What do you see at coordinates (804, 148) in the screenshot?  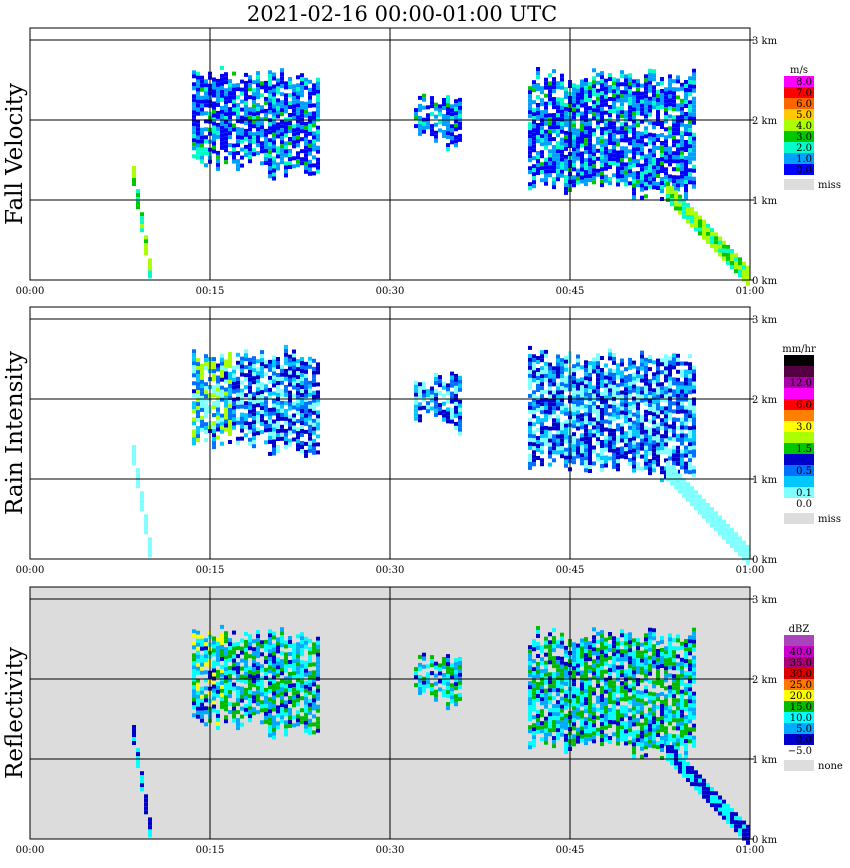 I see `legend-label: 2.0` at bounding box center [804, 148].